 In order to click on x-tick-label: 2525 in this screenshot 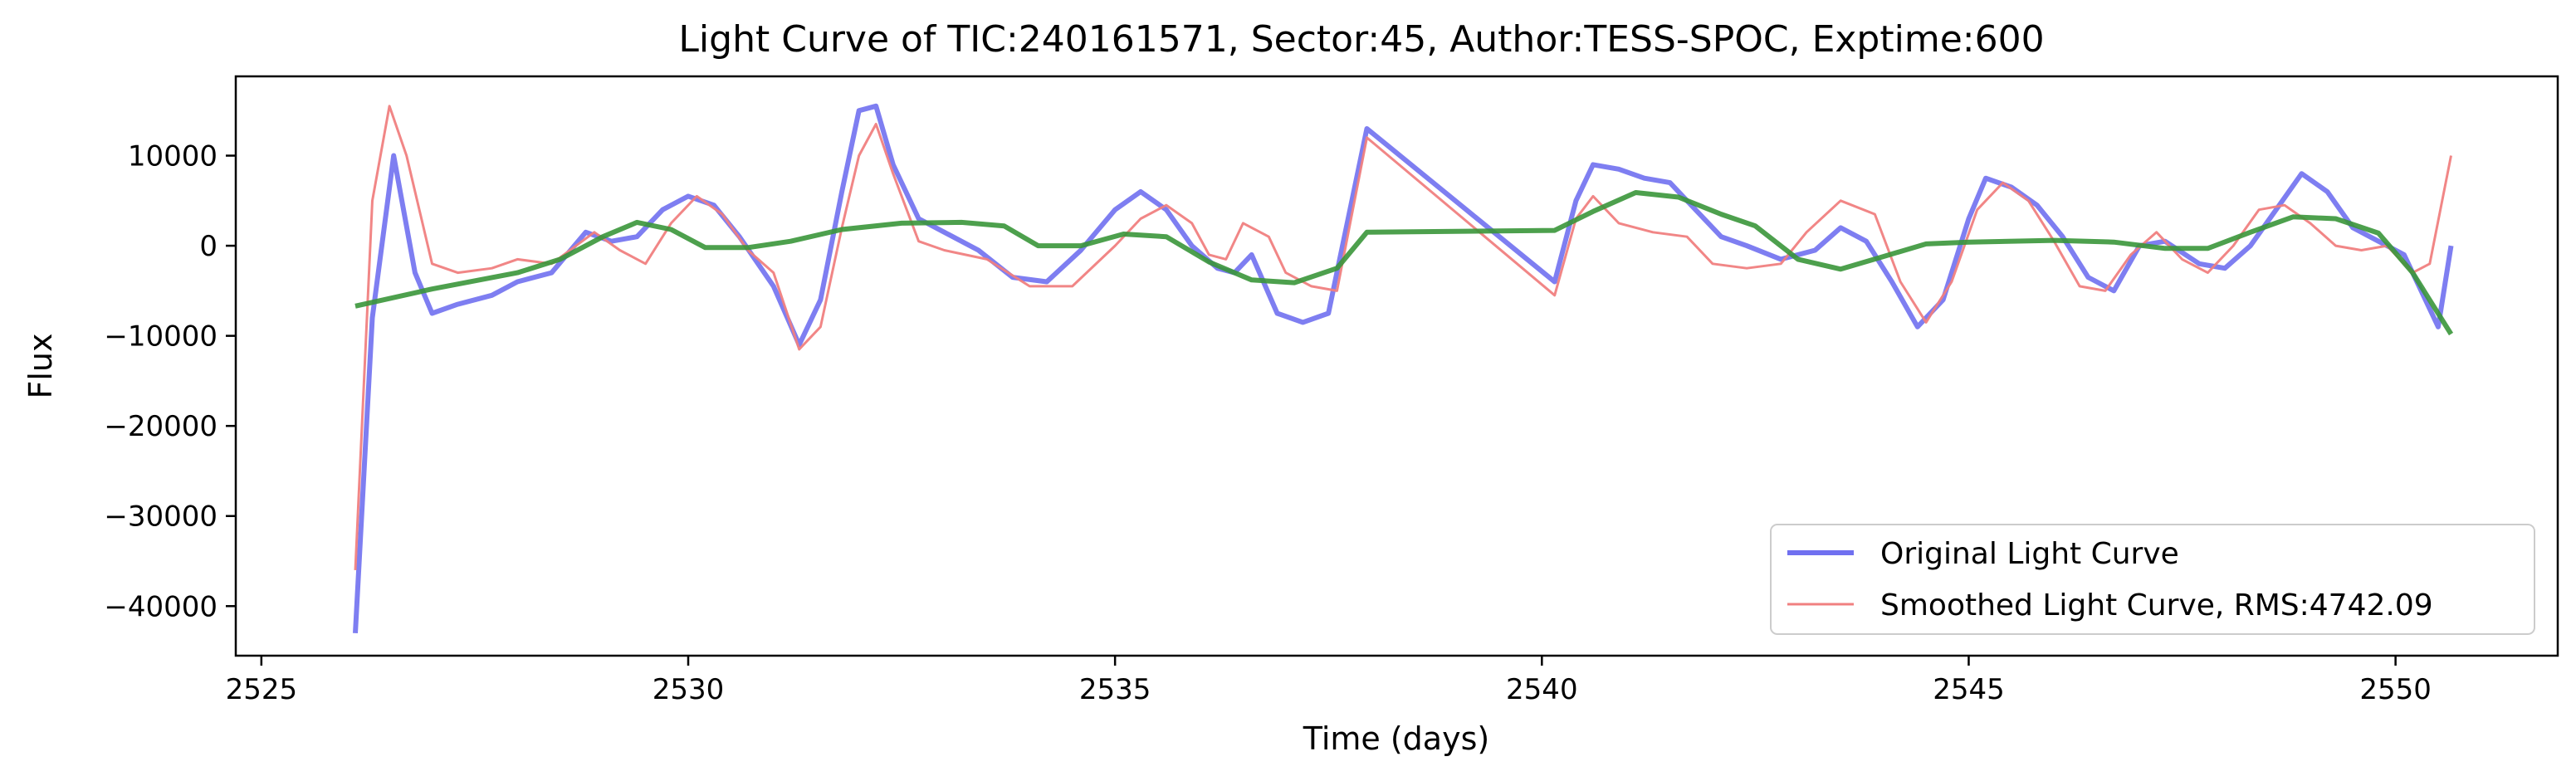, I will do `click(262, 689)`.